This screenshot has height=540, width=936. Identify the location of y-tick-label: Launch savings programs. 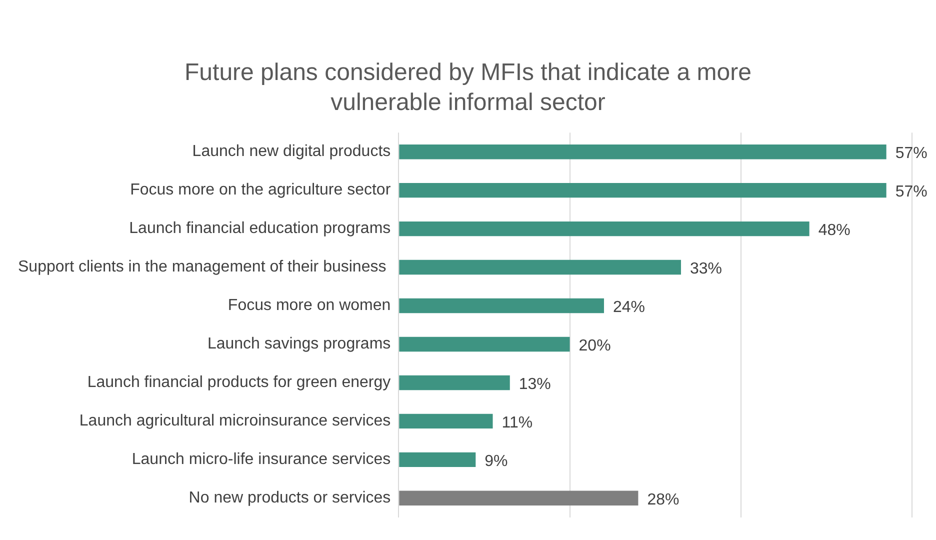
(299, 344).